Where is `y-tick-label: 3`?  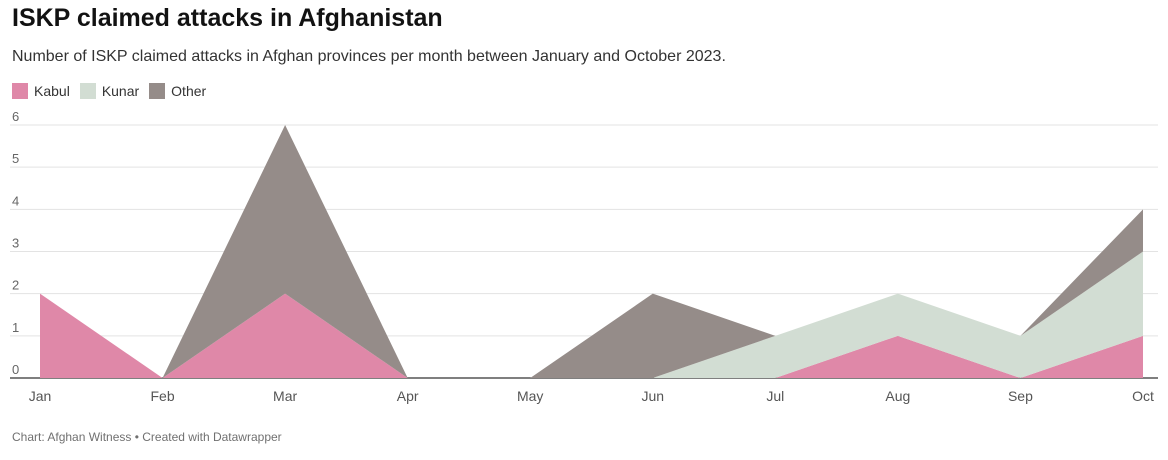
y-tick-label: 3 is located at coordinates (15, 243).